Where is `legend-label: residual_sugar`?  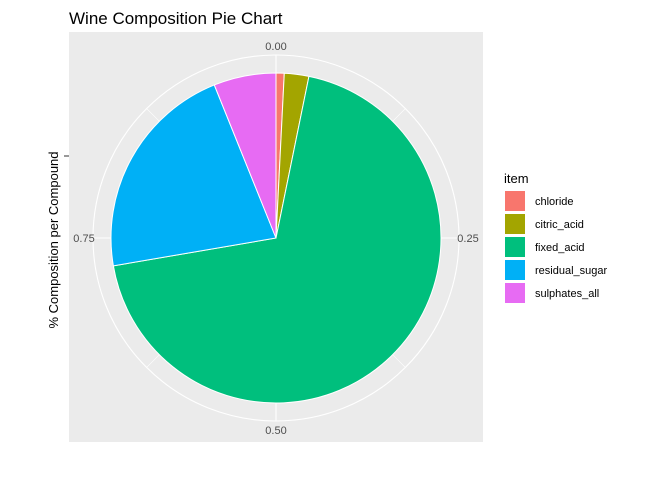
legend-label: residual_sugar is located at coordinates (571, 271).